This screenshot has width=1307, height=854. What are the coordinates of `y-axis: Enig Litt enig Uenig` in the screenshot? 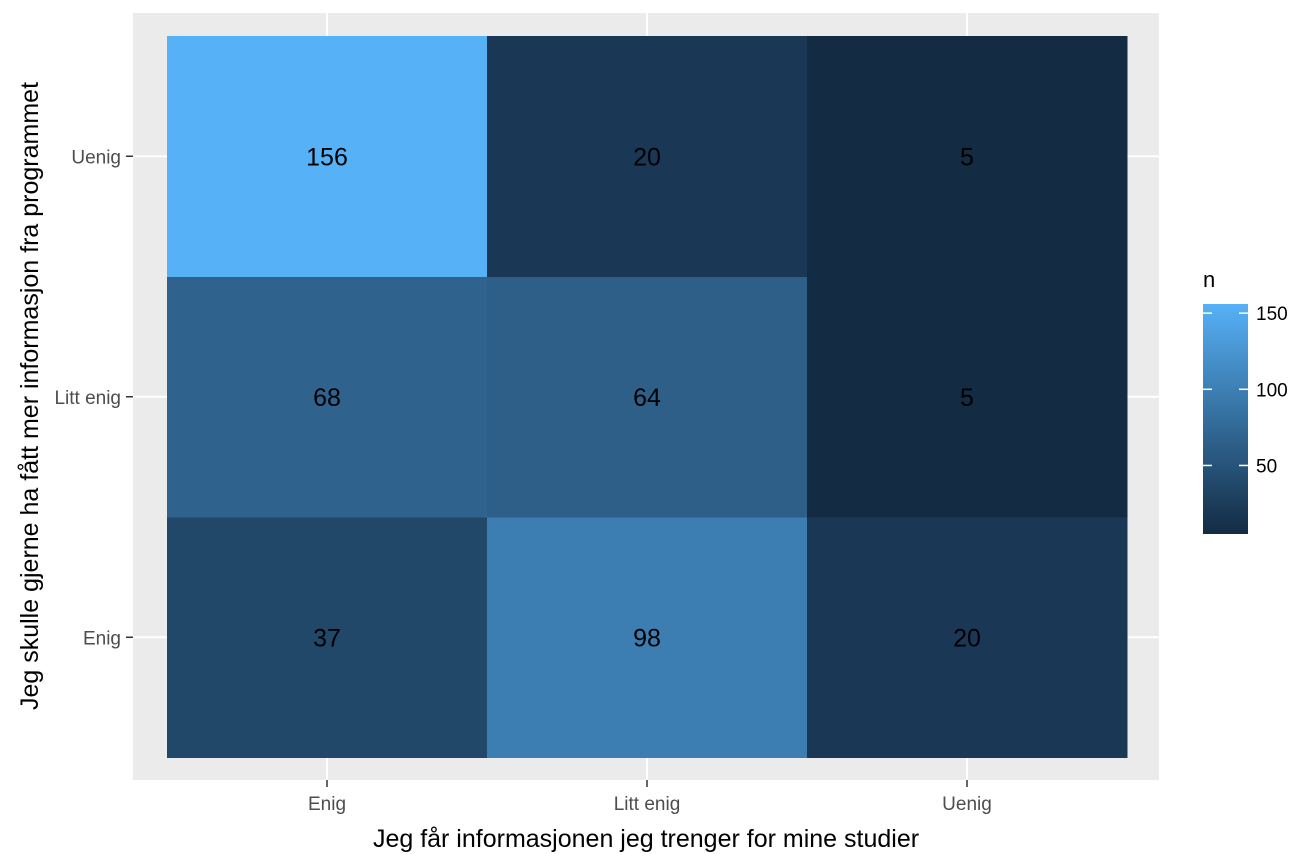 It's located at (93, 398).